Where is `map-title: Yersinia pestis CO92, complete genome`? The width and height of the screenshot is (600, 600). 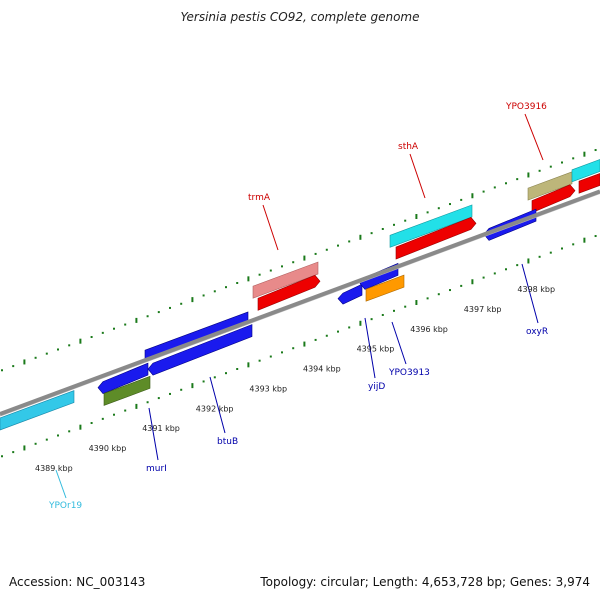
map-title: Yersinia pestis CO92, complete genome is located at coordinates (300, 17).